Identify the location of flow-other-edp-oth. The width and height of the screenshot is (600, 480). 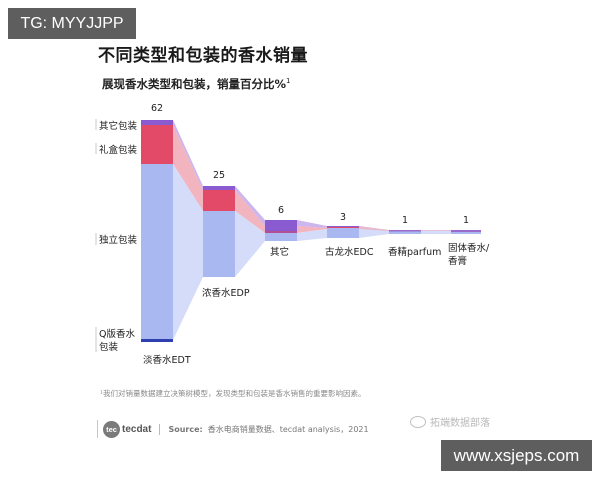
(250, 206).